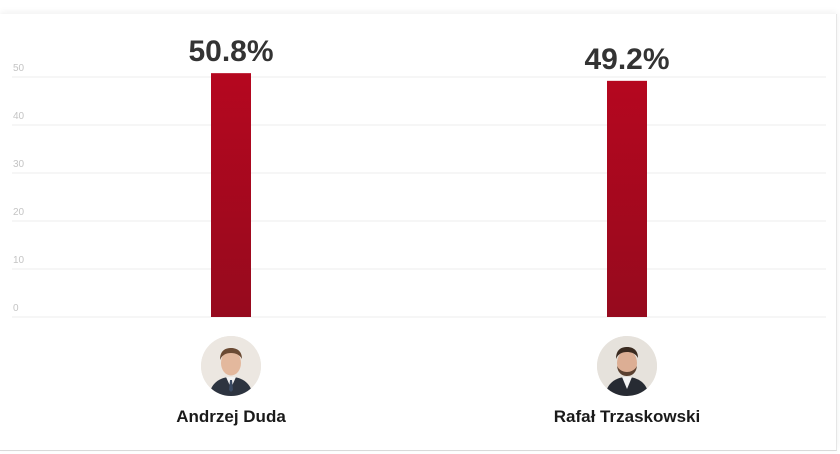 Image resolution: width=840 pixels, height=454 pixels. What do you see at coordinates (19, 260) in the screenshot?
I see `y-tick-label: 10` at bounding box center [19, 260].